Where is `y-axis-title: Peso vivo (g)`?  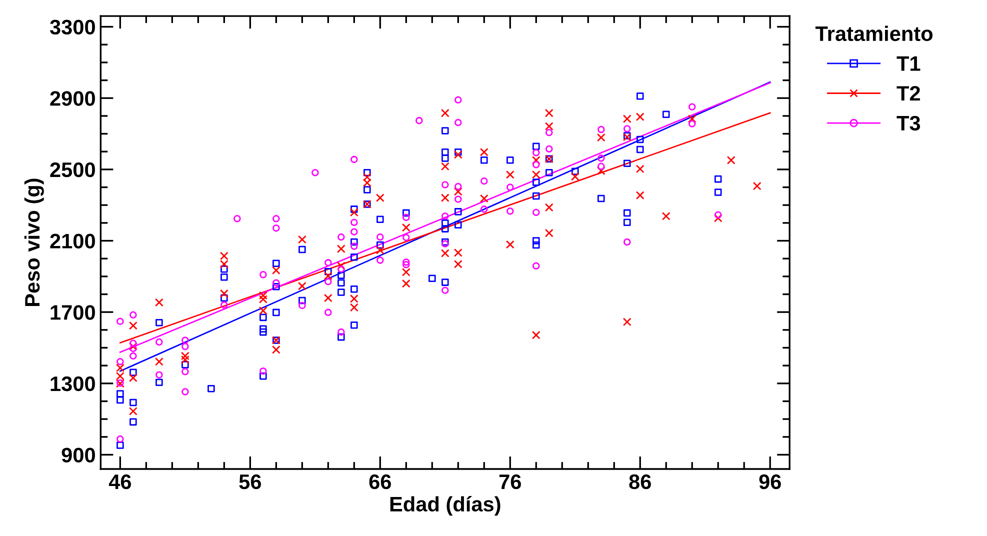
y-axis-title: Peso vivo (g) is located at coordinates (34, 242).